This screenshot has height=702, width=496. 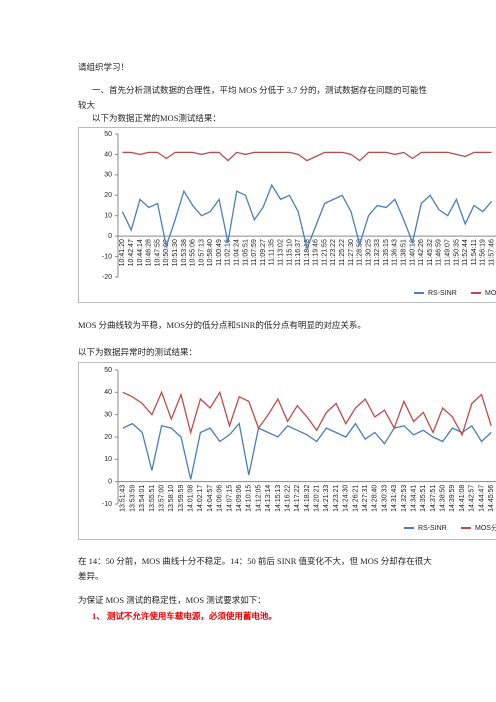 I want to click on x-tick-label: 10:51:30, so click(x=175, y=252).